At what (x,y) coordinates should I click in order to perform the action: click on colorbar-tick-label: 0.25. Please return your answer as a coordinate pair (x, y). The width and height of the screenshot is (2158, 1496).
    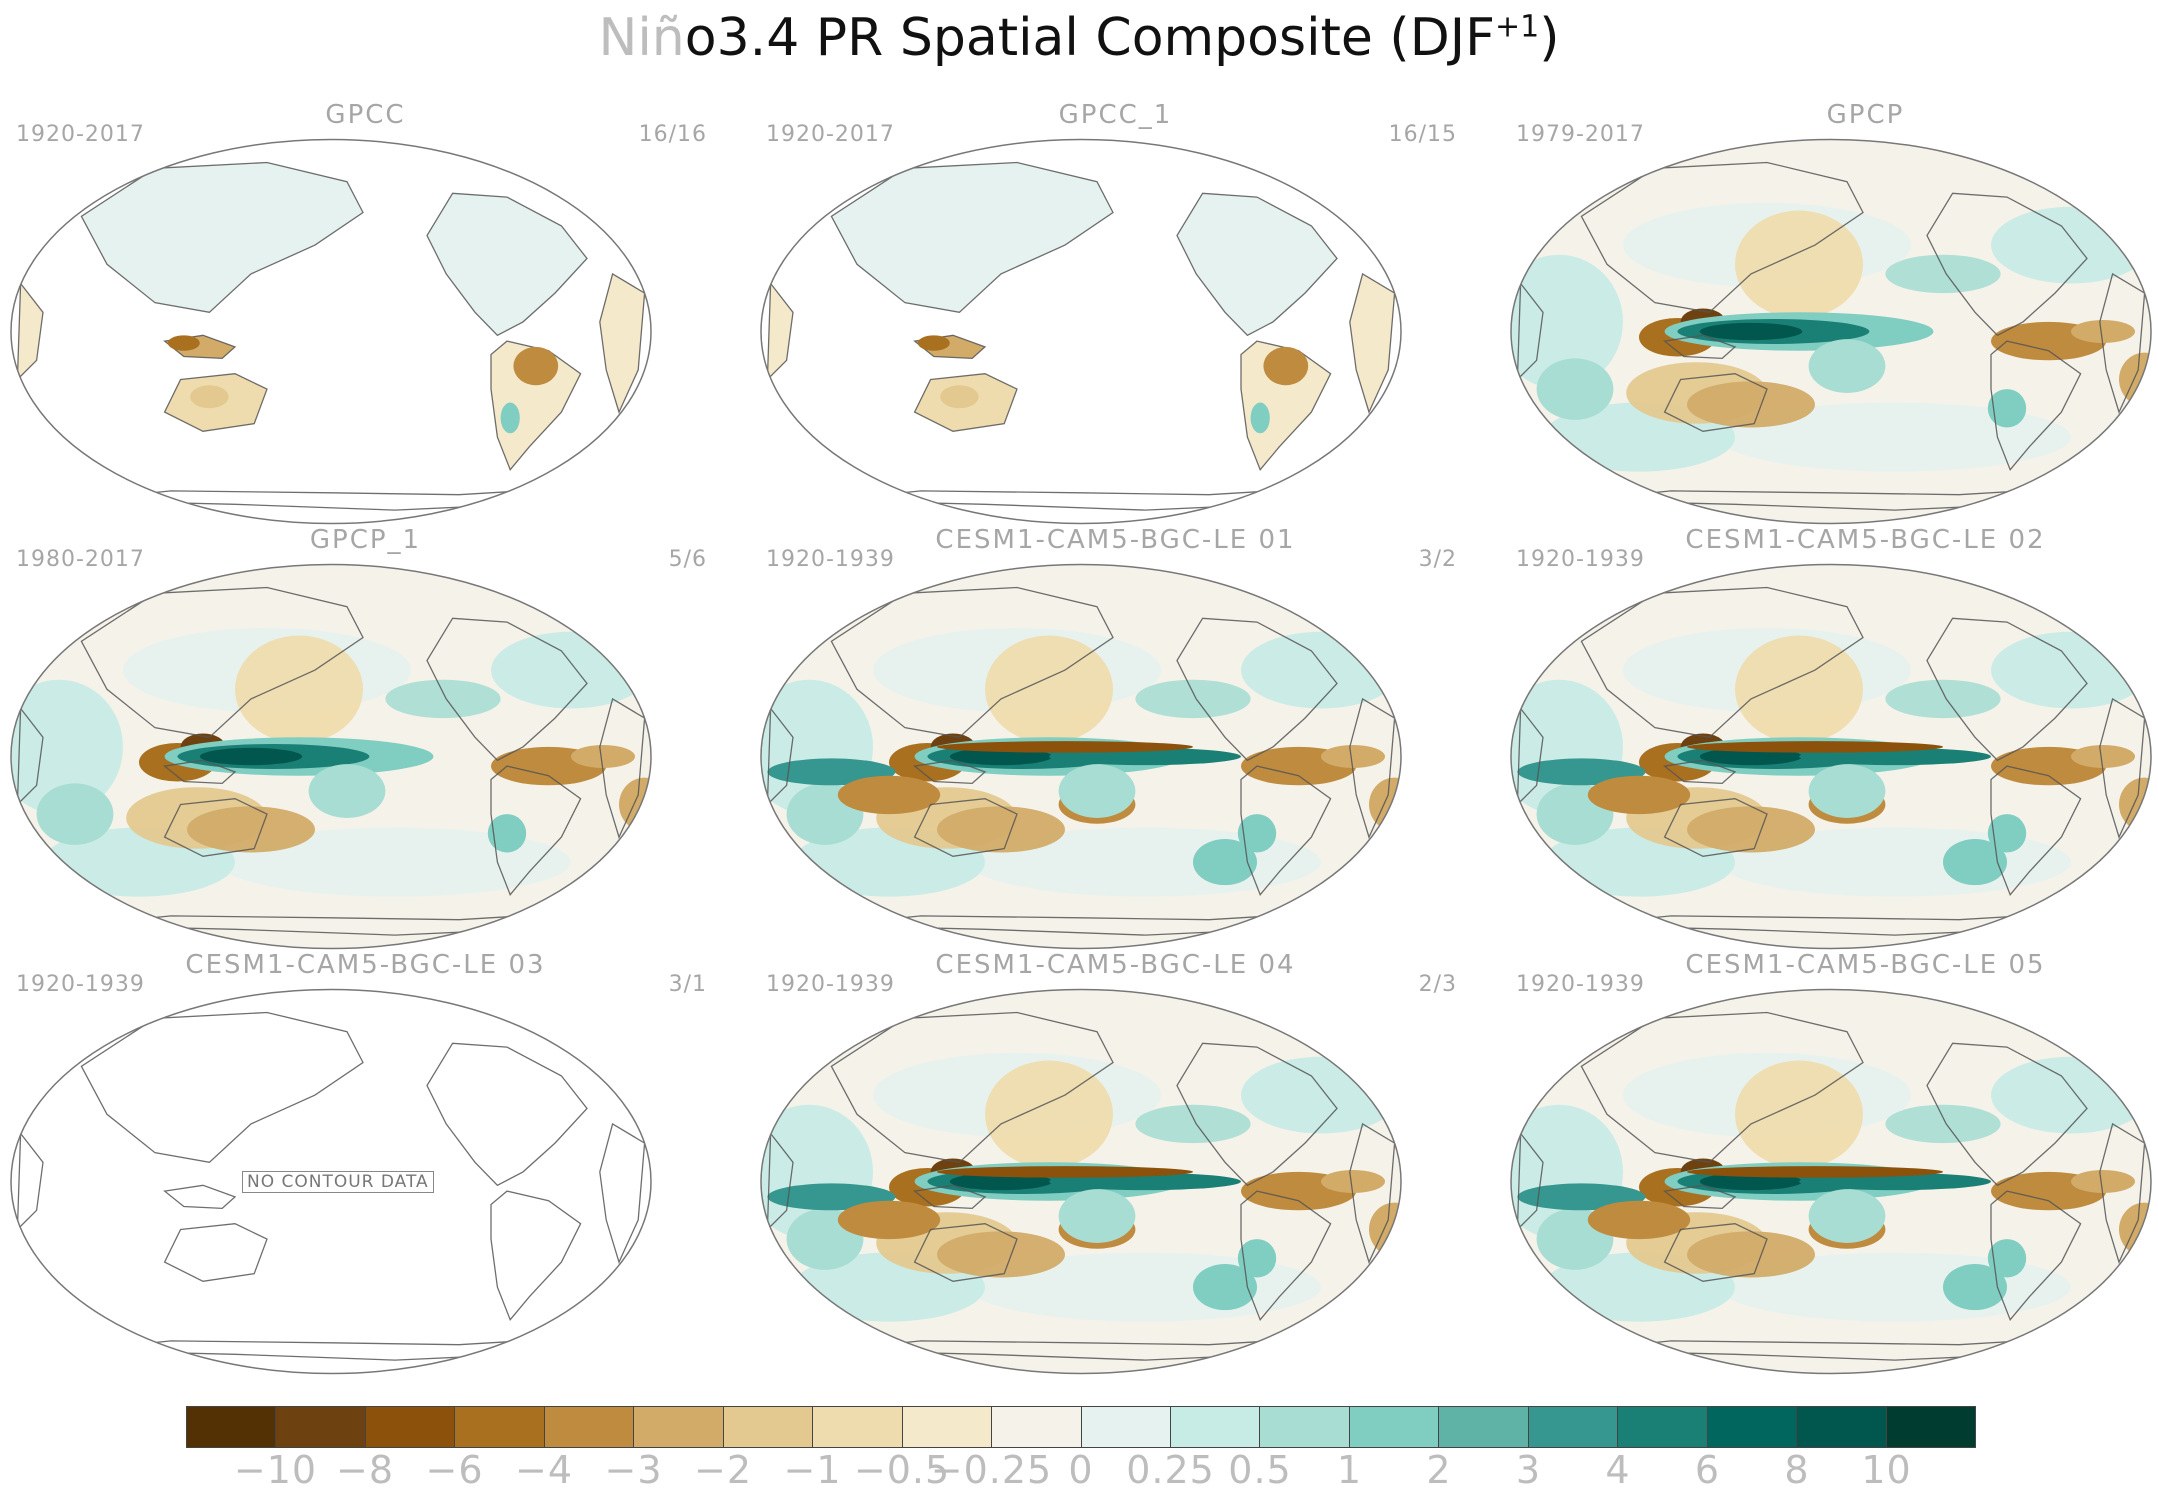
    Looking at the image, I should click on (1170, 1470).